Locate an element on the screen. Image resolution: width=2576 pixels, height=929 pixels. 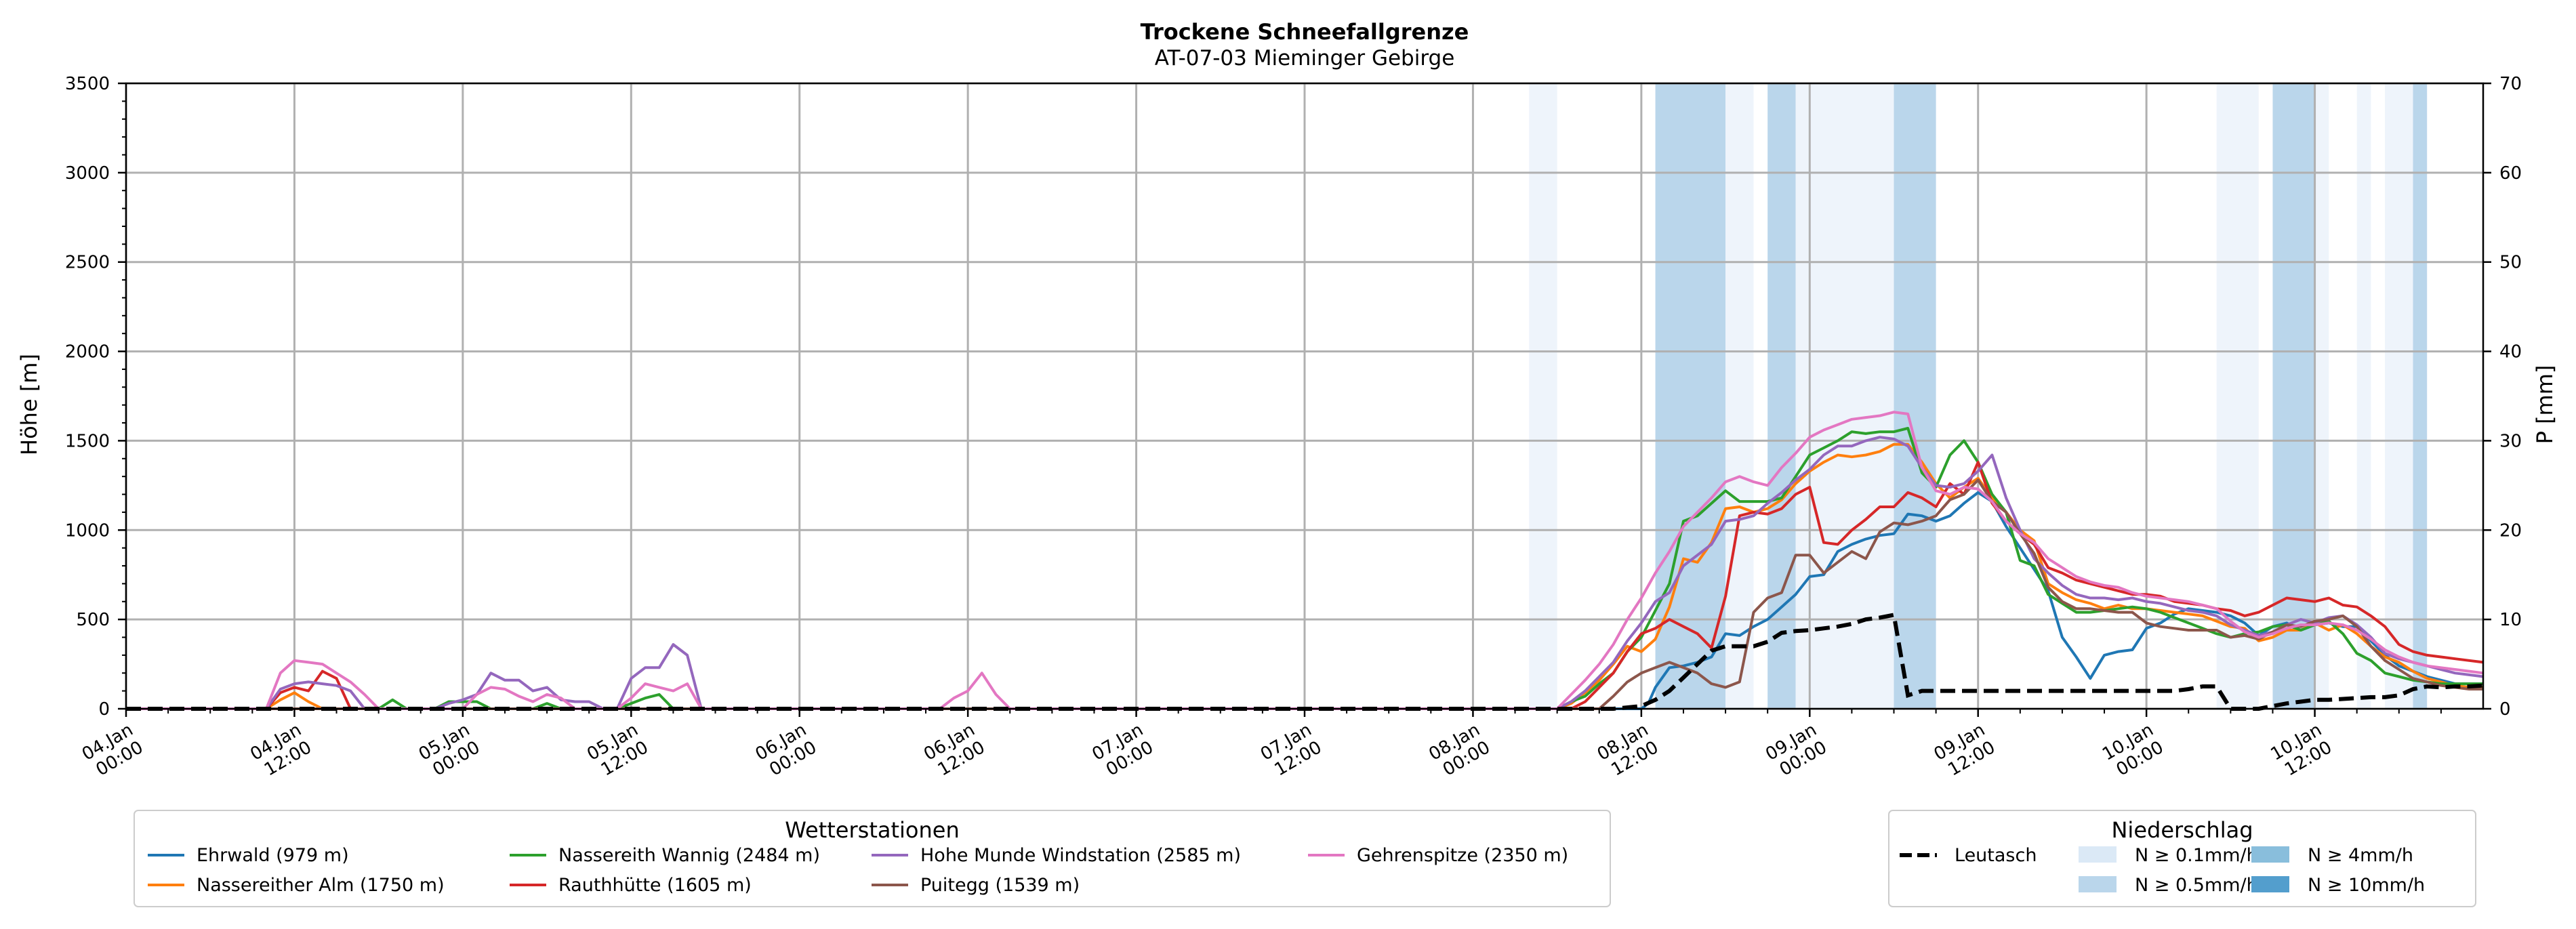
y-tick-label: 1500 is located at coordinates (88, 441).